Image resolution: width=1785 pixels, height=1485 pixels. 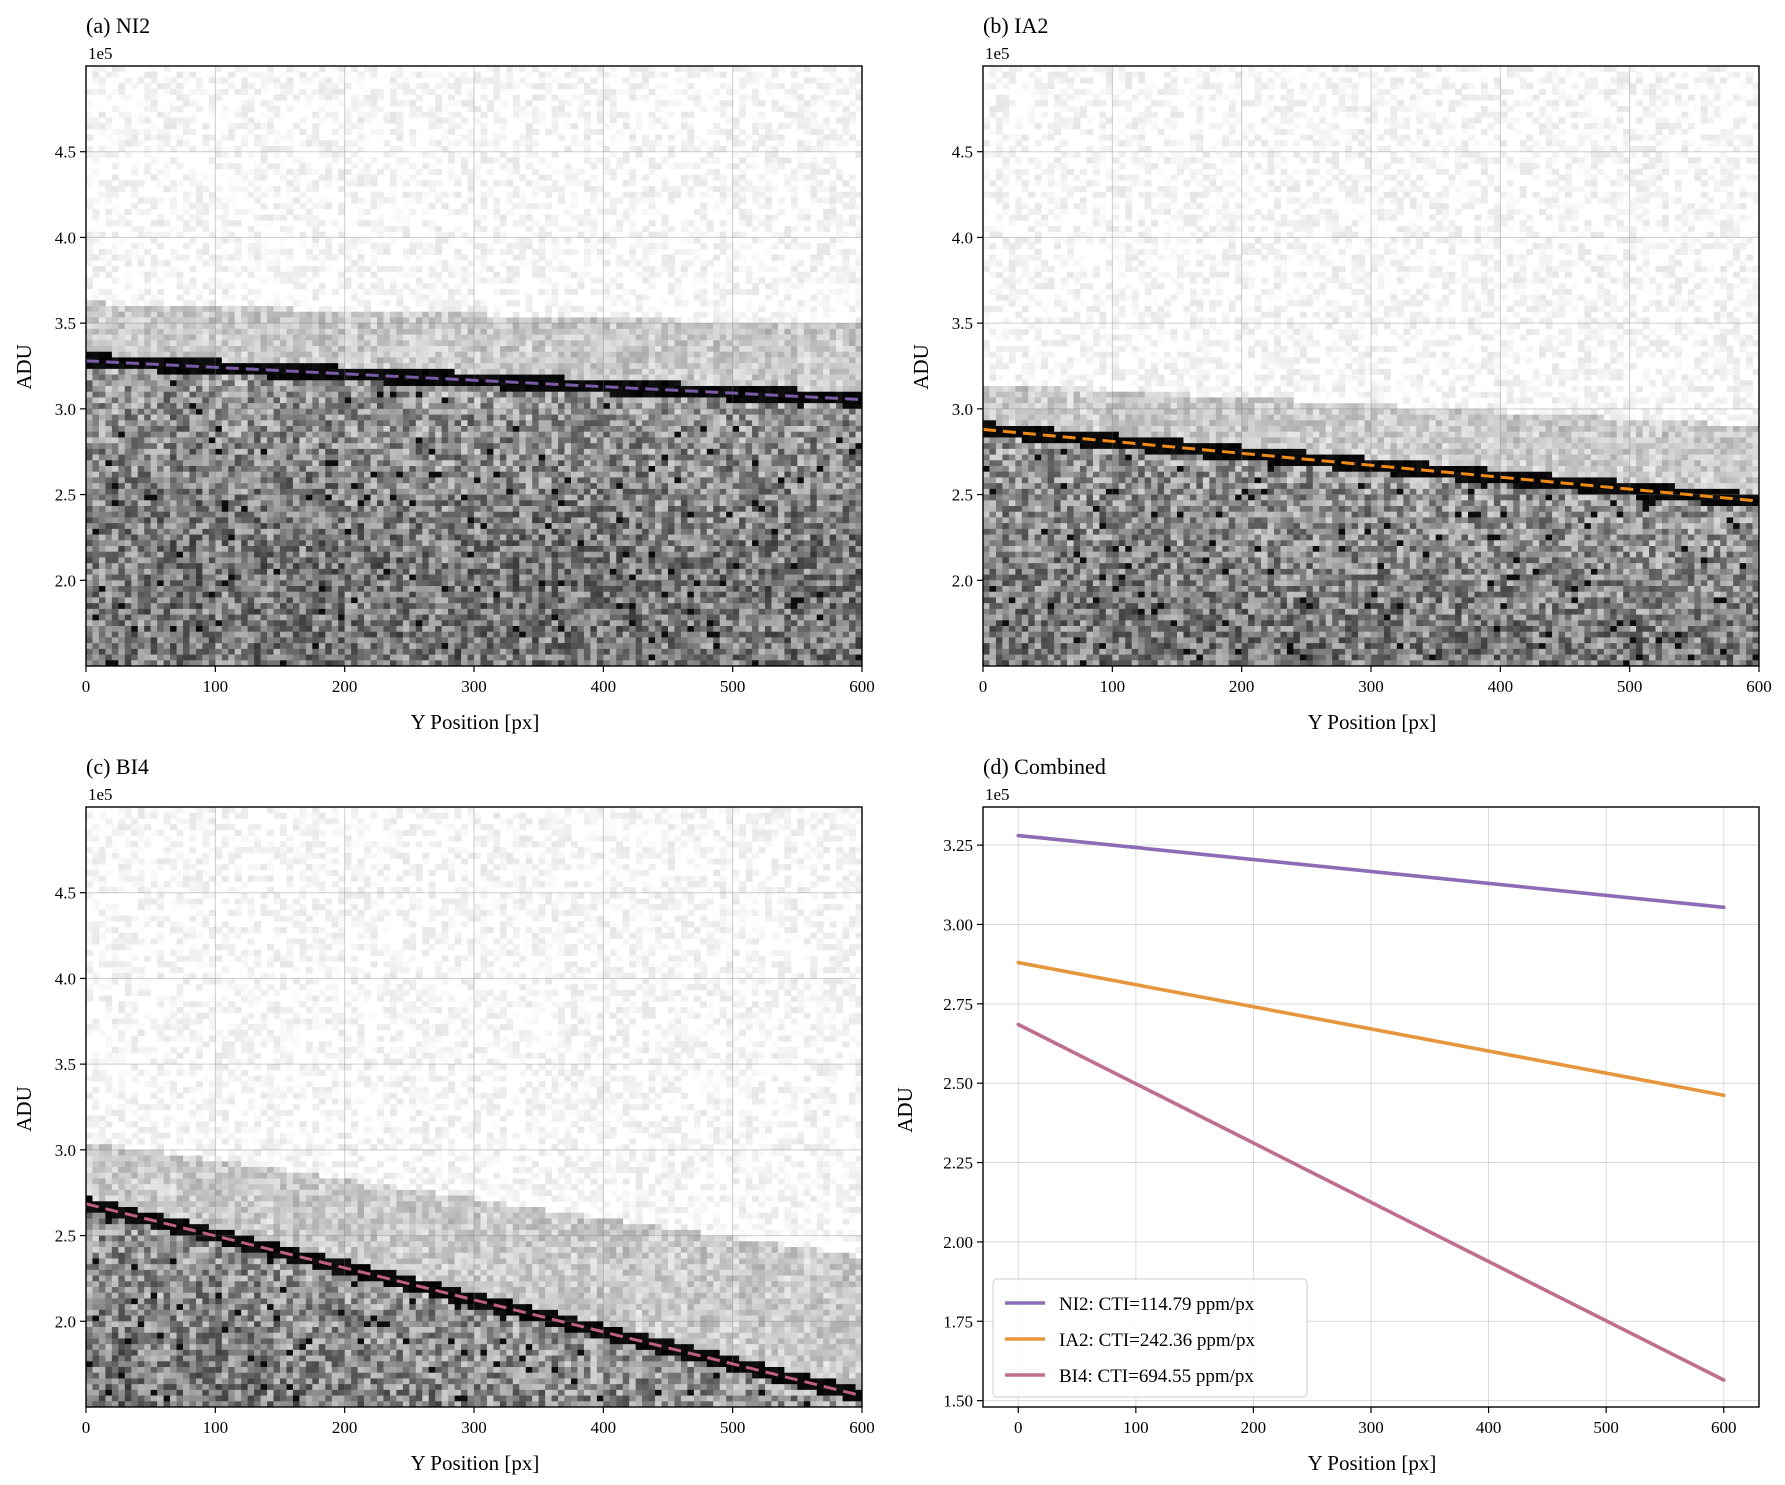 What do you see at coordinates (604, 1427) in the screenshot?
I see `panel-c-xtick-label: 400` at bounding box center [604, 1427].